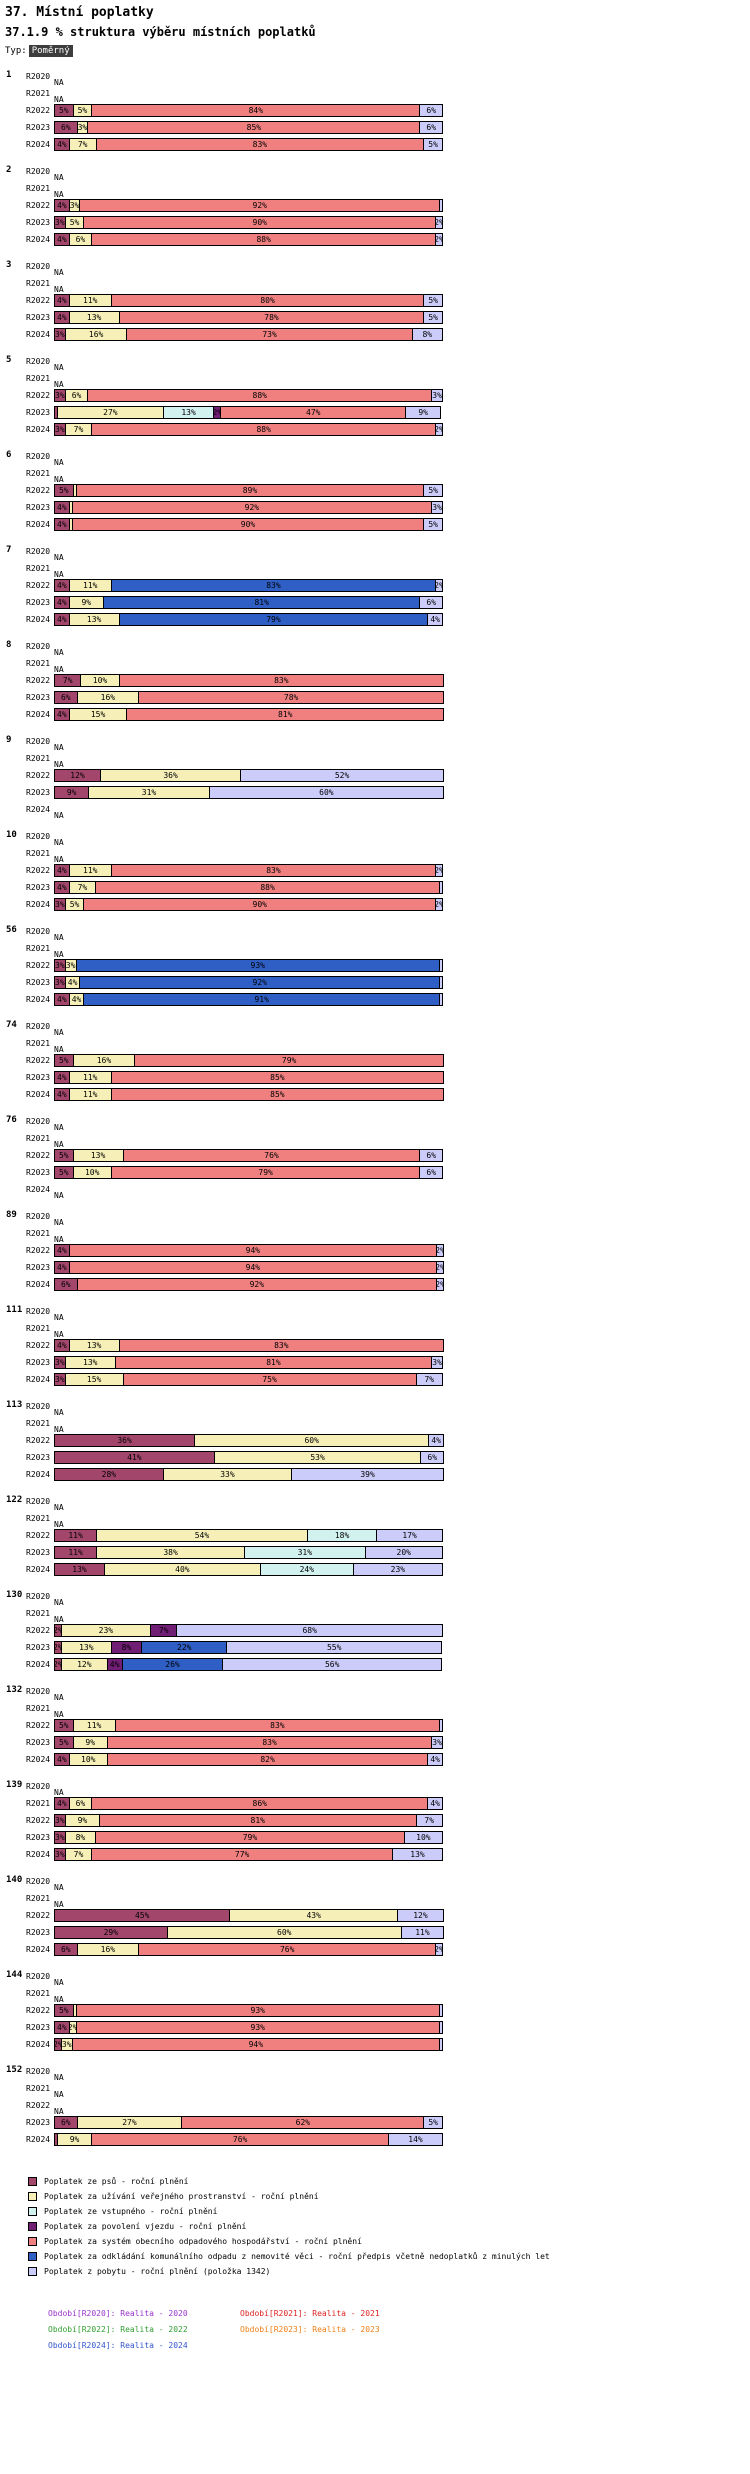 The image size is (750, 2474). Describe the element at coordinates (94, 619) in the screenshot. I see `bar-segment-prostranstvi: 13%` at that location.